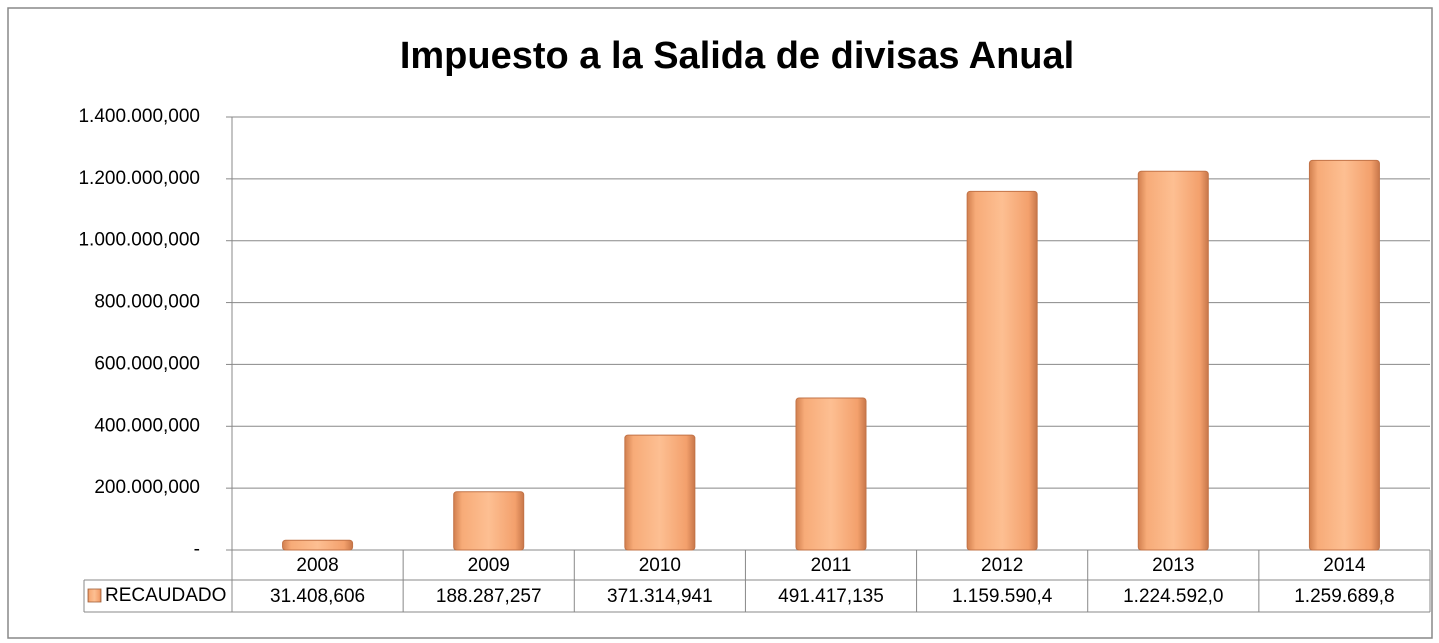 The width and height of the screenshot is (1439, 643). I want to click on table-value: 1.259.689,8, so click(1344, 596).